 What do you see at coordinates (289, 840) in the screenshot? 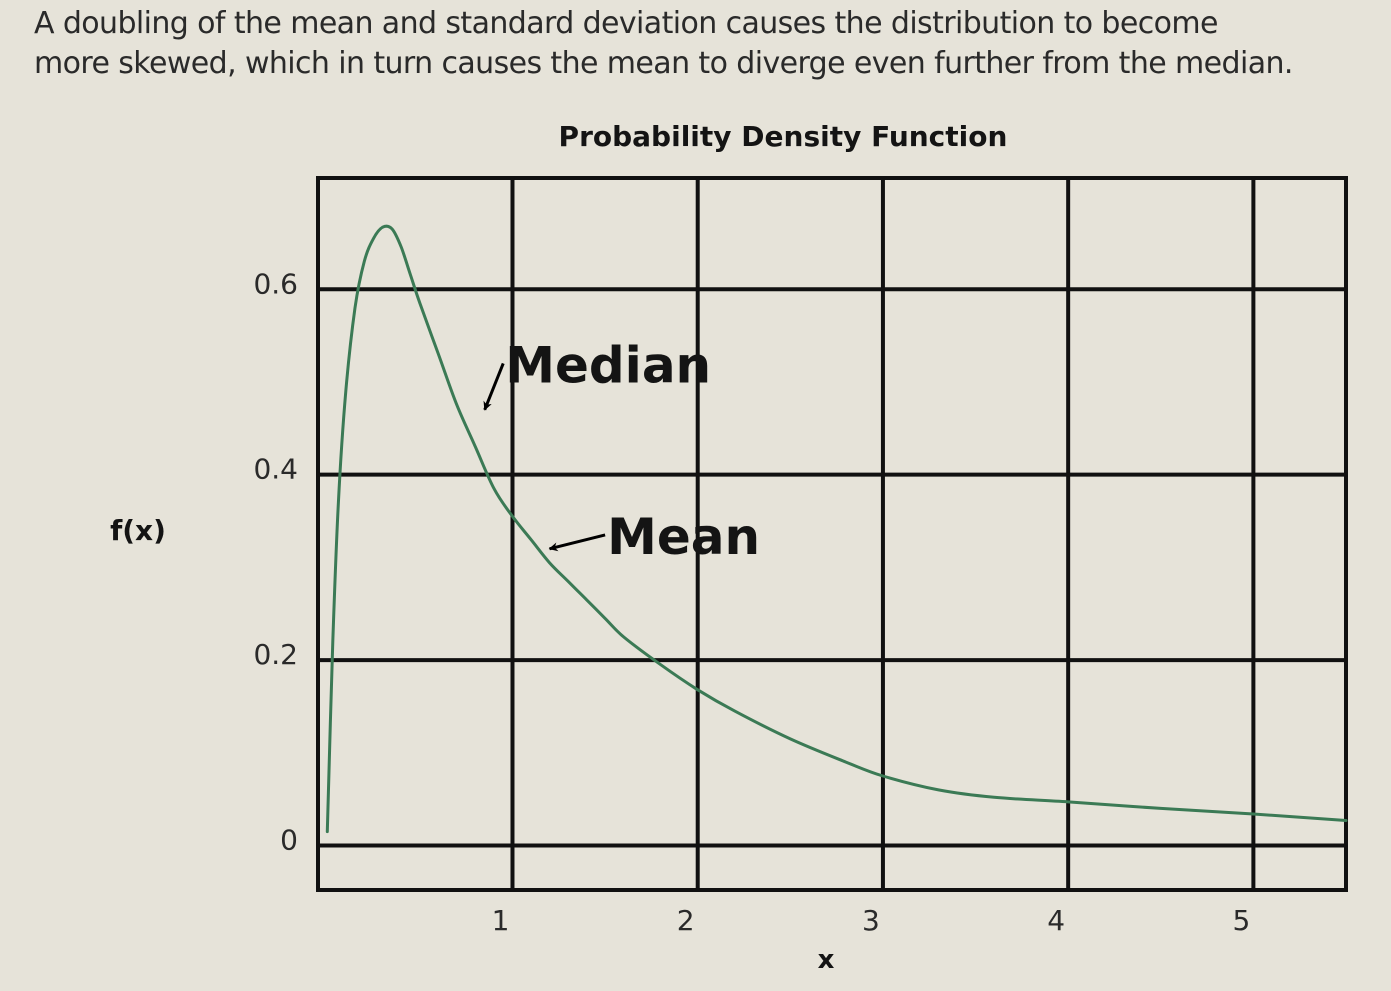
I see `y-tick-label: 0` at bounding box center [289, 840].